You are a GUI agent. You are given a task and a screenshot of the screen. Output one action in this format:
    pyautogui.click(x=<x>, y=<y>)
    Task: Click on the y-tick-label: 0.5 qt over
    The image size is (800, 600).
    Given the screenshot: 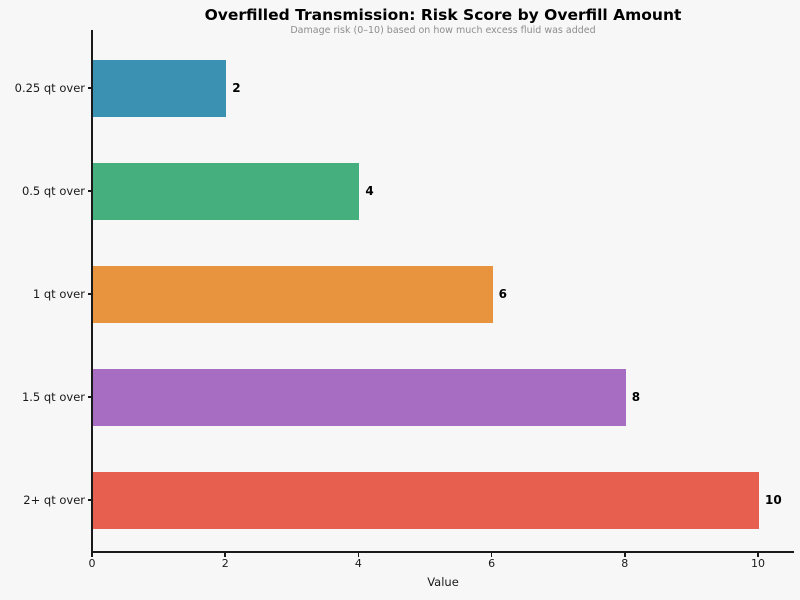 What is the action you would take?
    pyautogui.click(x=53, y=191)
    